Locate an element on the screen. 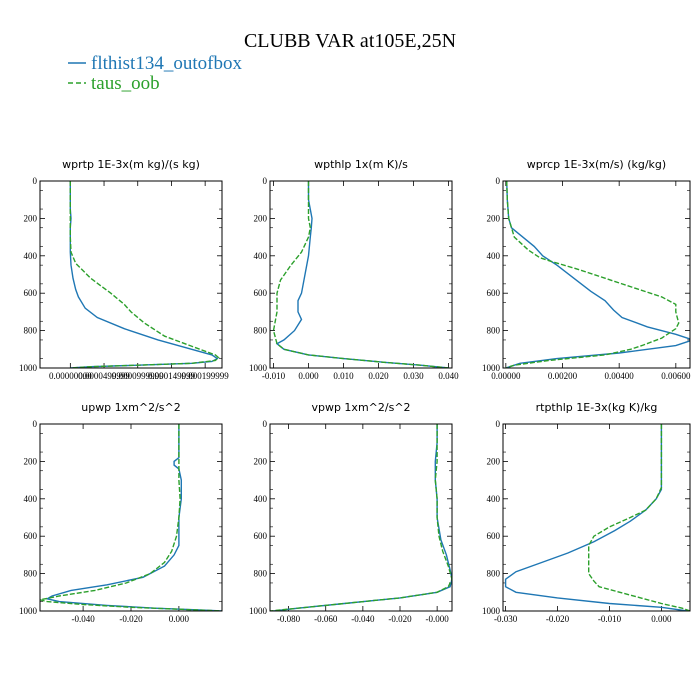 This screenshot has width=700, height=700. x-tick-label: 0.040 is located at coordinates (448, 376).